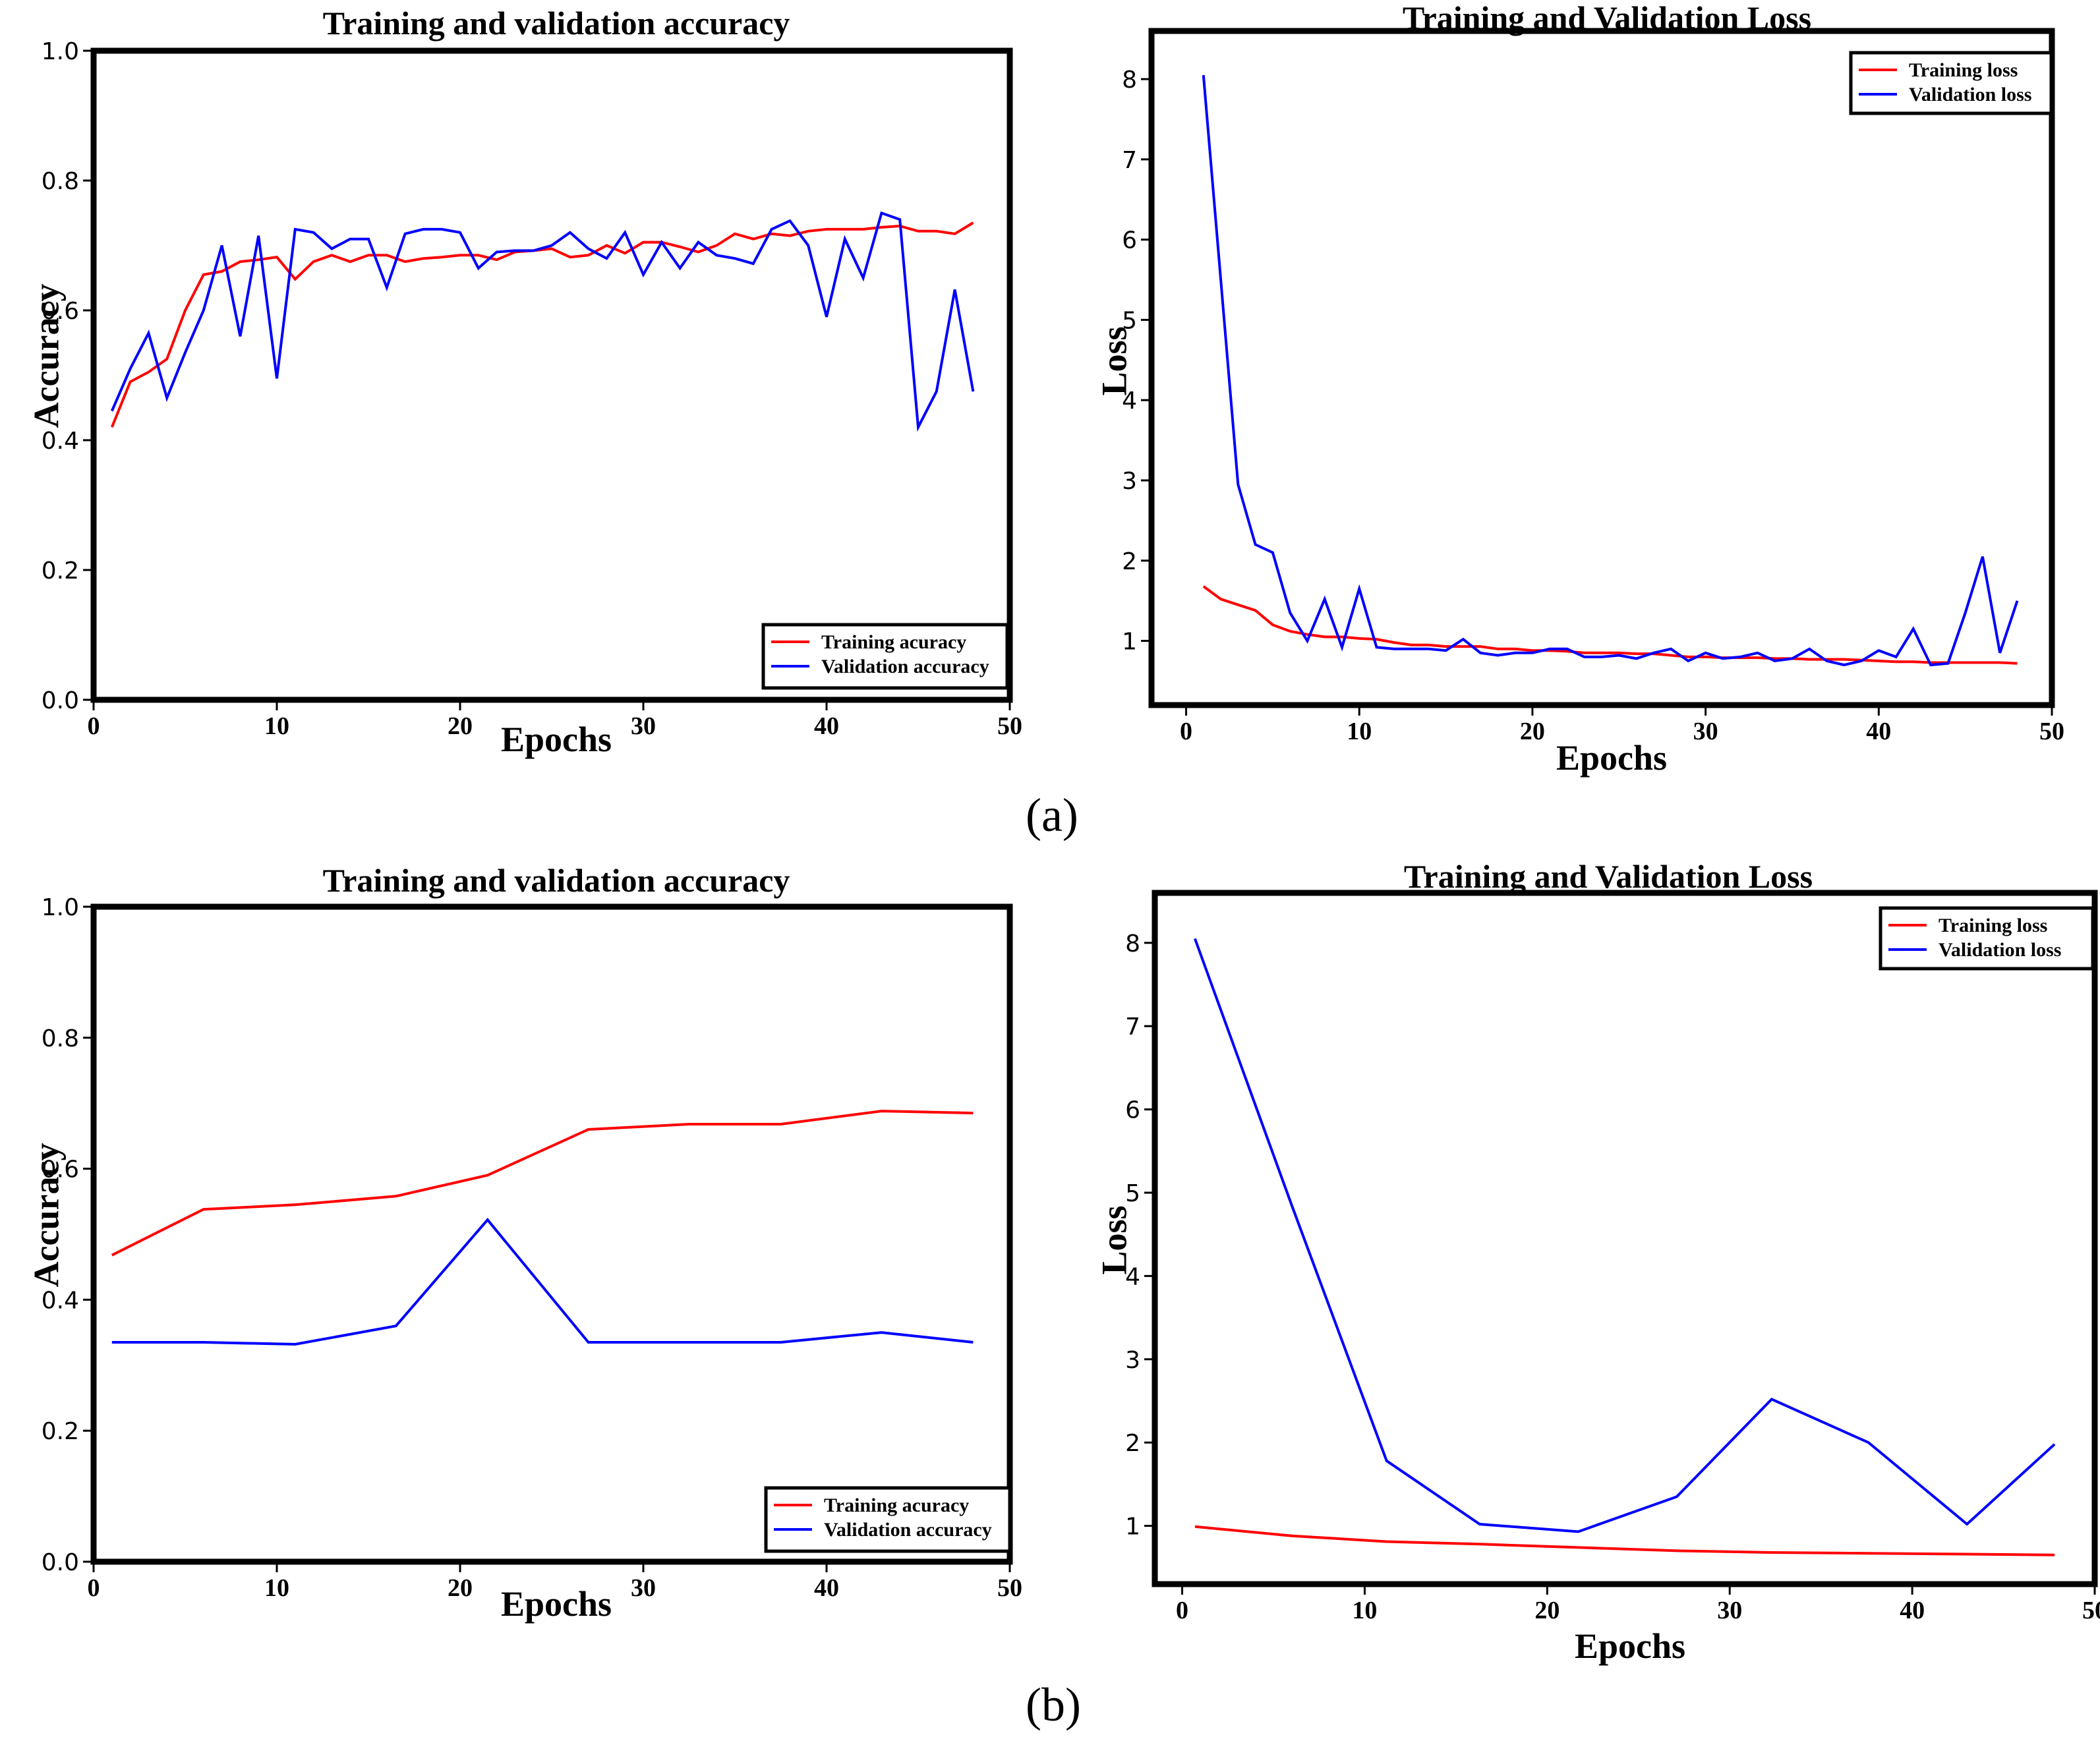 This screenshot has height=1737, width=2100. What do you see at coordinates (1052, 815) in the screenshot?
I see `panel-label-a: (a)` at bounding box center [1052, 815].